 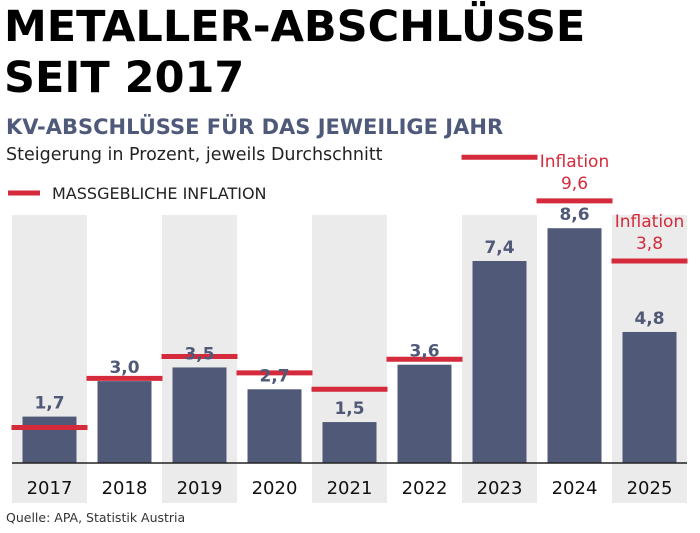 What do you see at coordinates (275, 488) in the screenshot?
I see `x-tick-label: 2020` at bounding box center [275, 488].